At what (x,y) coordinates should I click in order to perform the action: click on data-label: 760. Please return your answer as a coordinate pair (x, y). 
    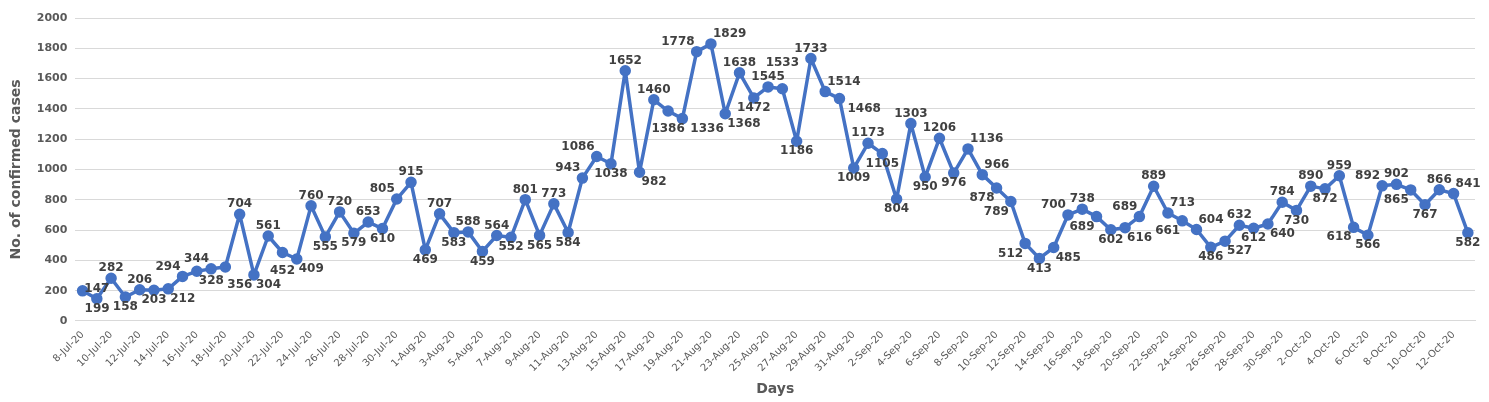
    Looking at the image, I should click on (311, 194).